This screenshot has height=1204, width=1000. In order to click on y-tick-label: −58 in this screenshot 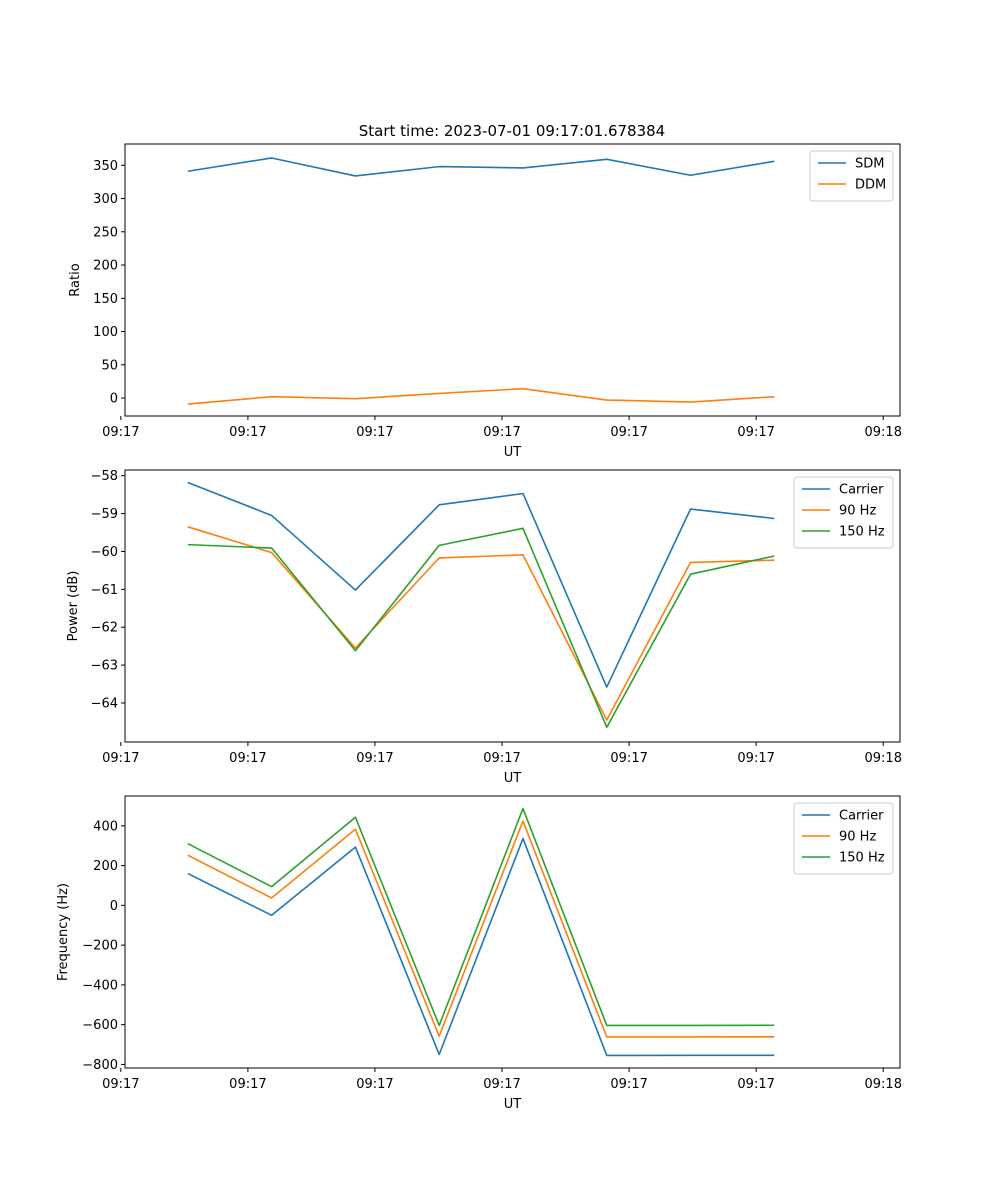, I will do `click(104, 476)`.